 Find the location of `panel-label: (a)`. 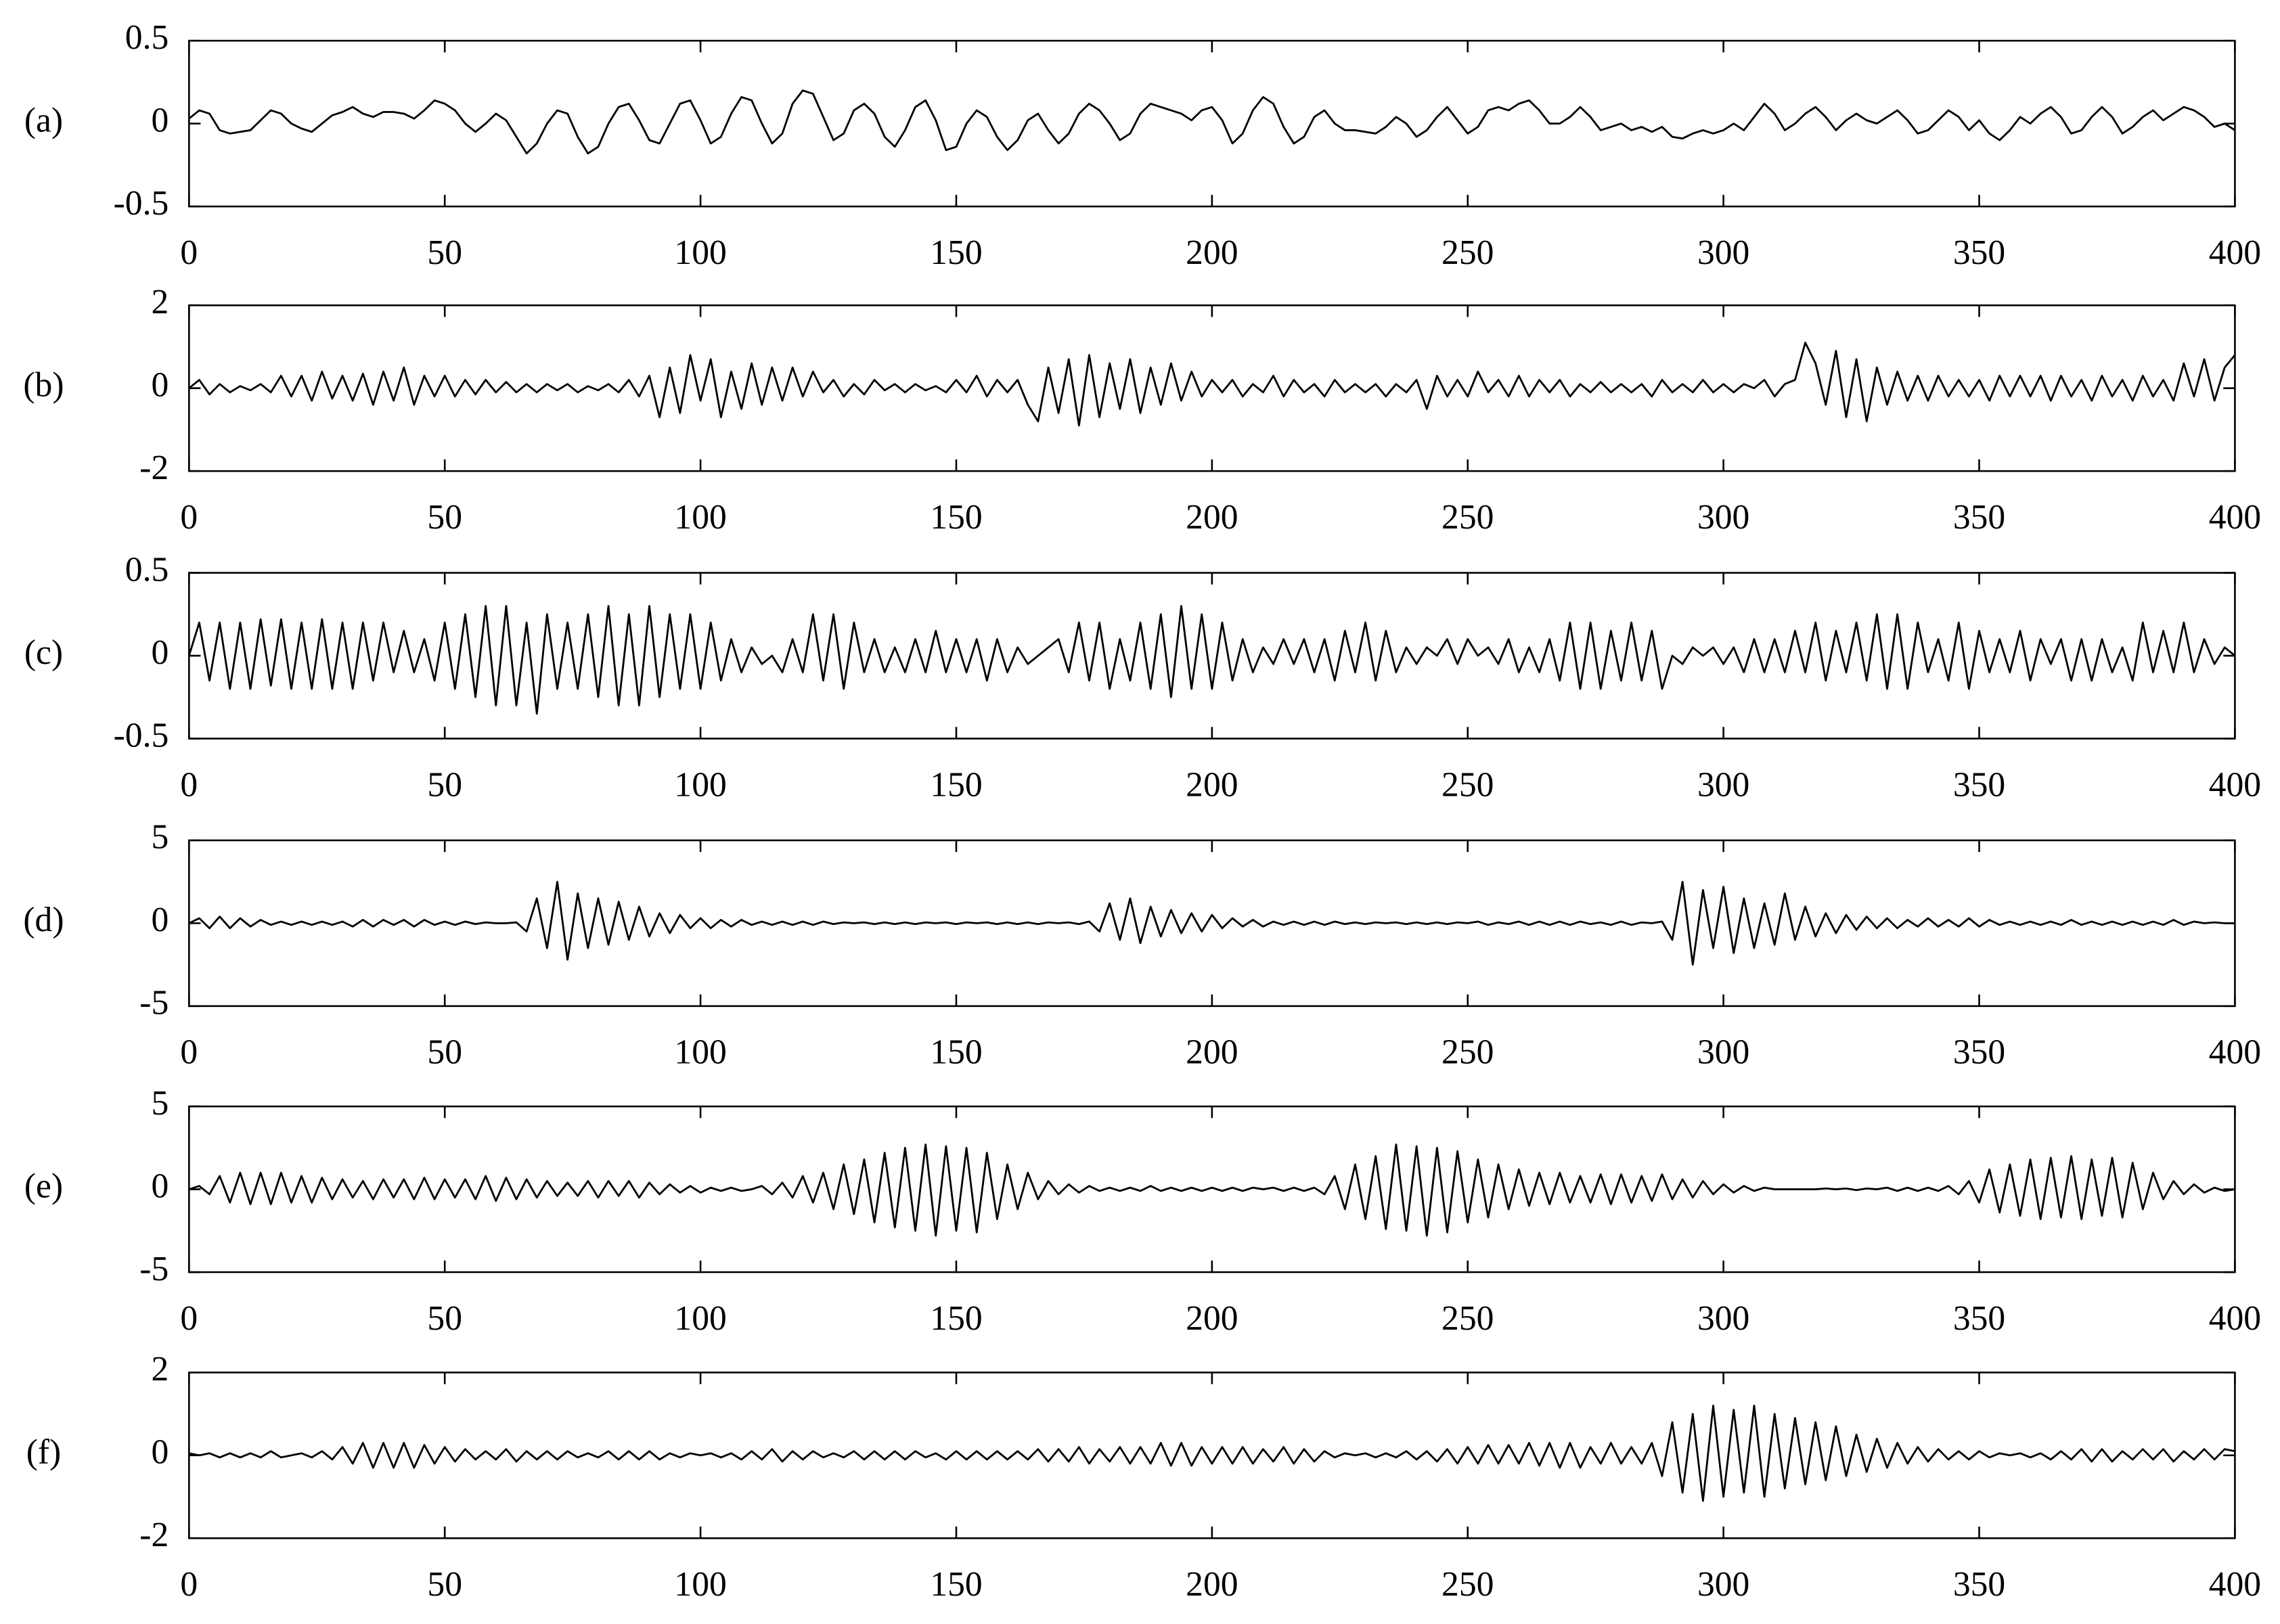

panel-label: (a) is located at coordinates (43, 120).